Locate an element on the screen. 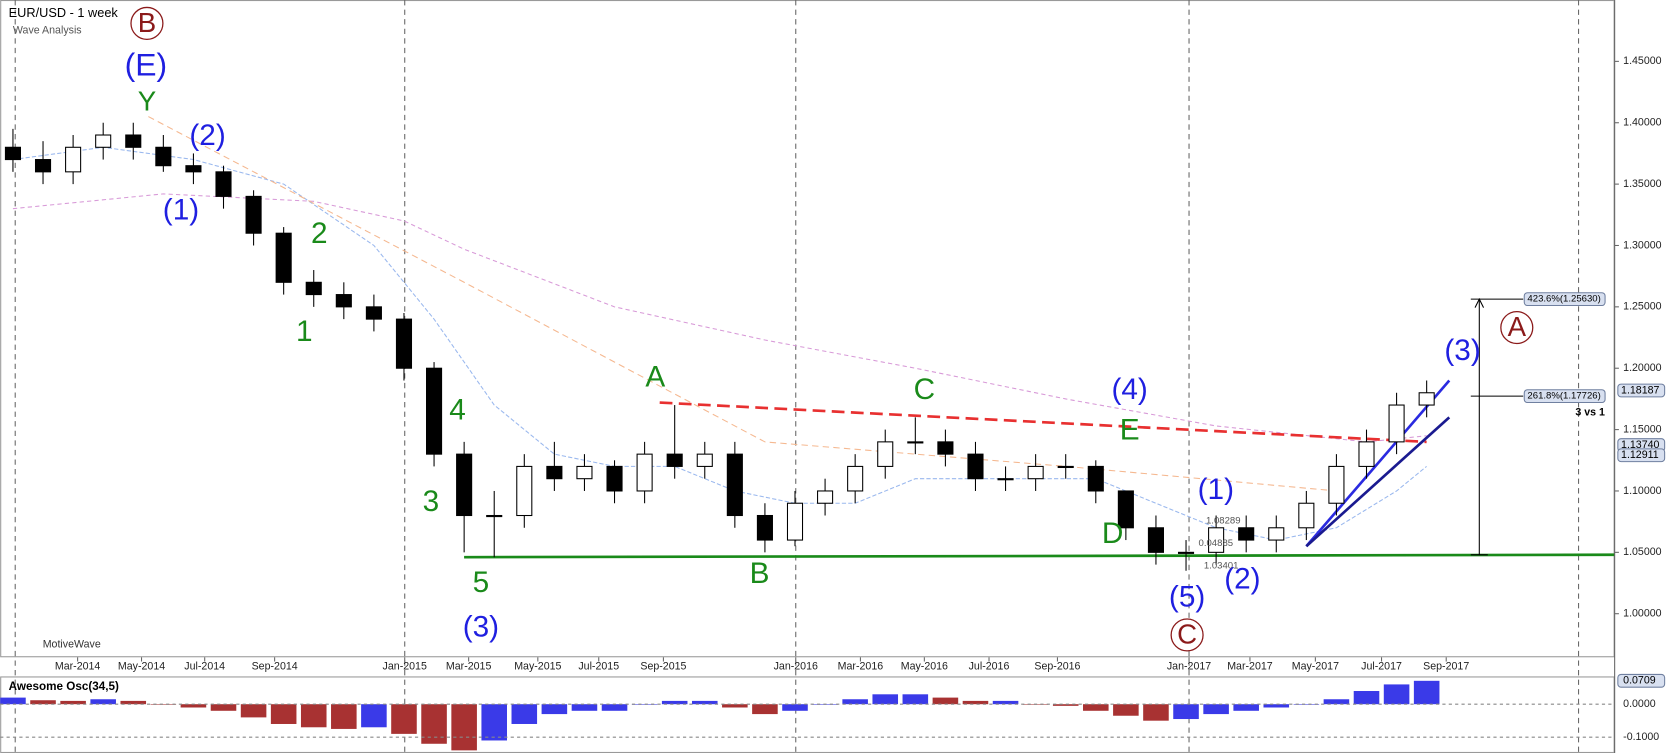 The width and height of the screenshot is (1668, 753). measure-label: 0.04885 is located at coordinates (1216, 543).